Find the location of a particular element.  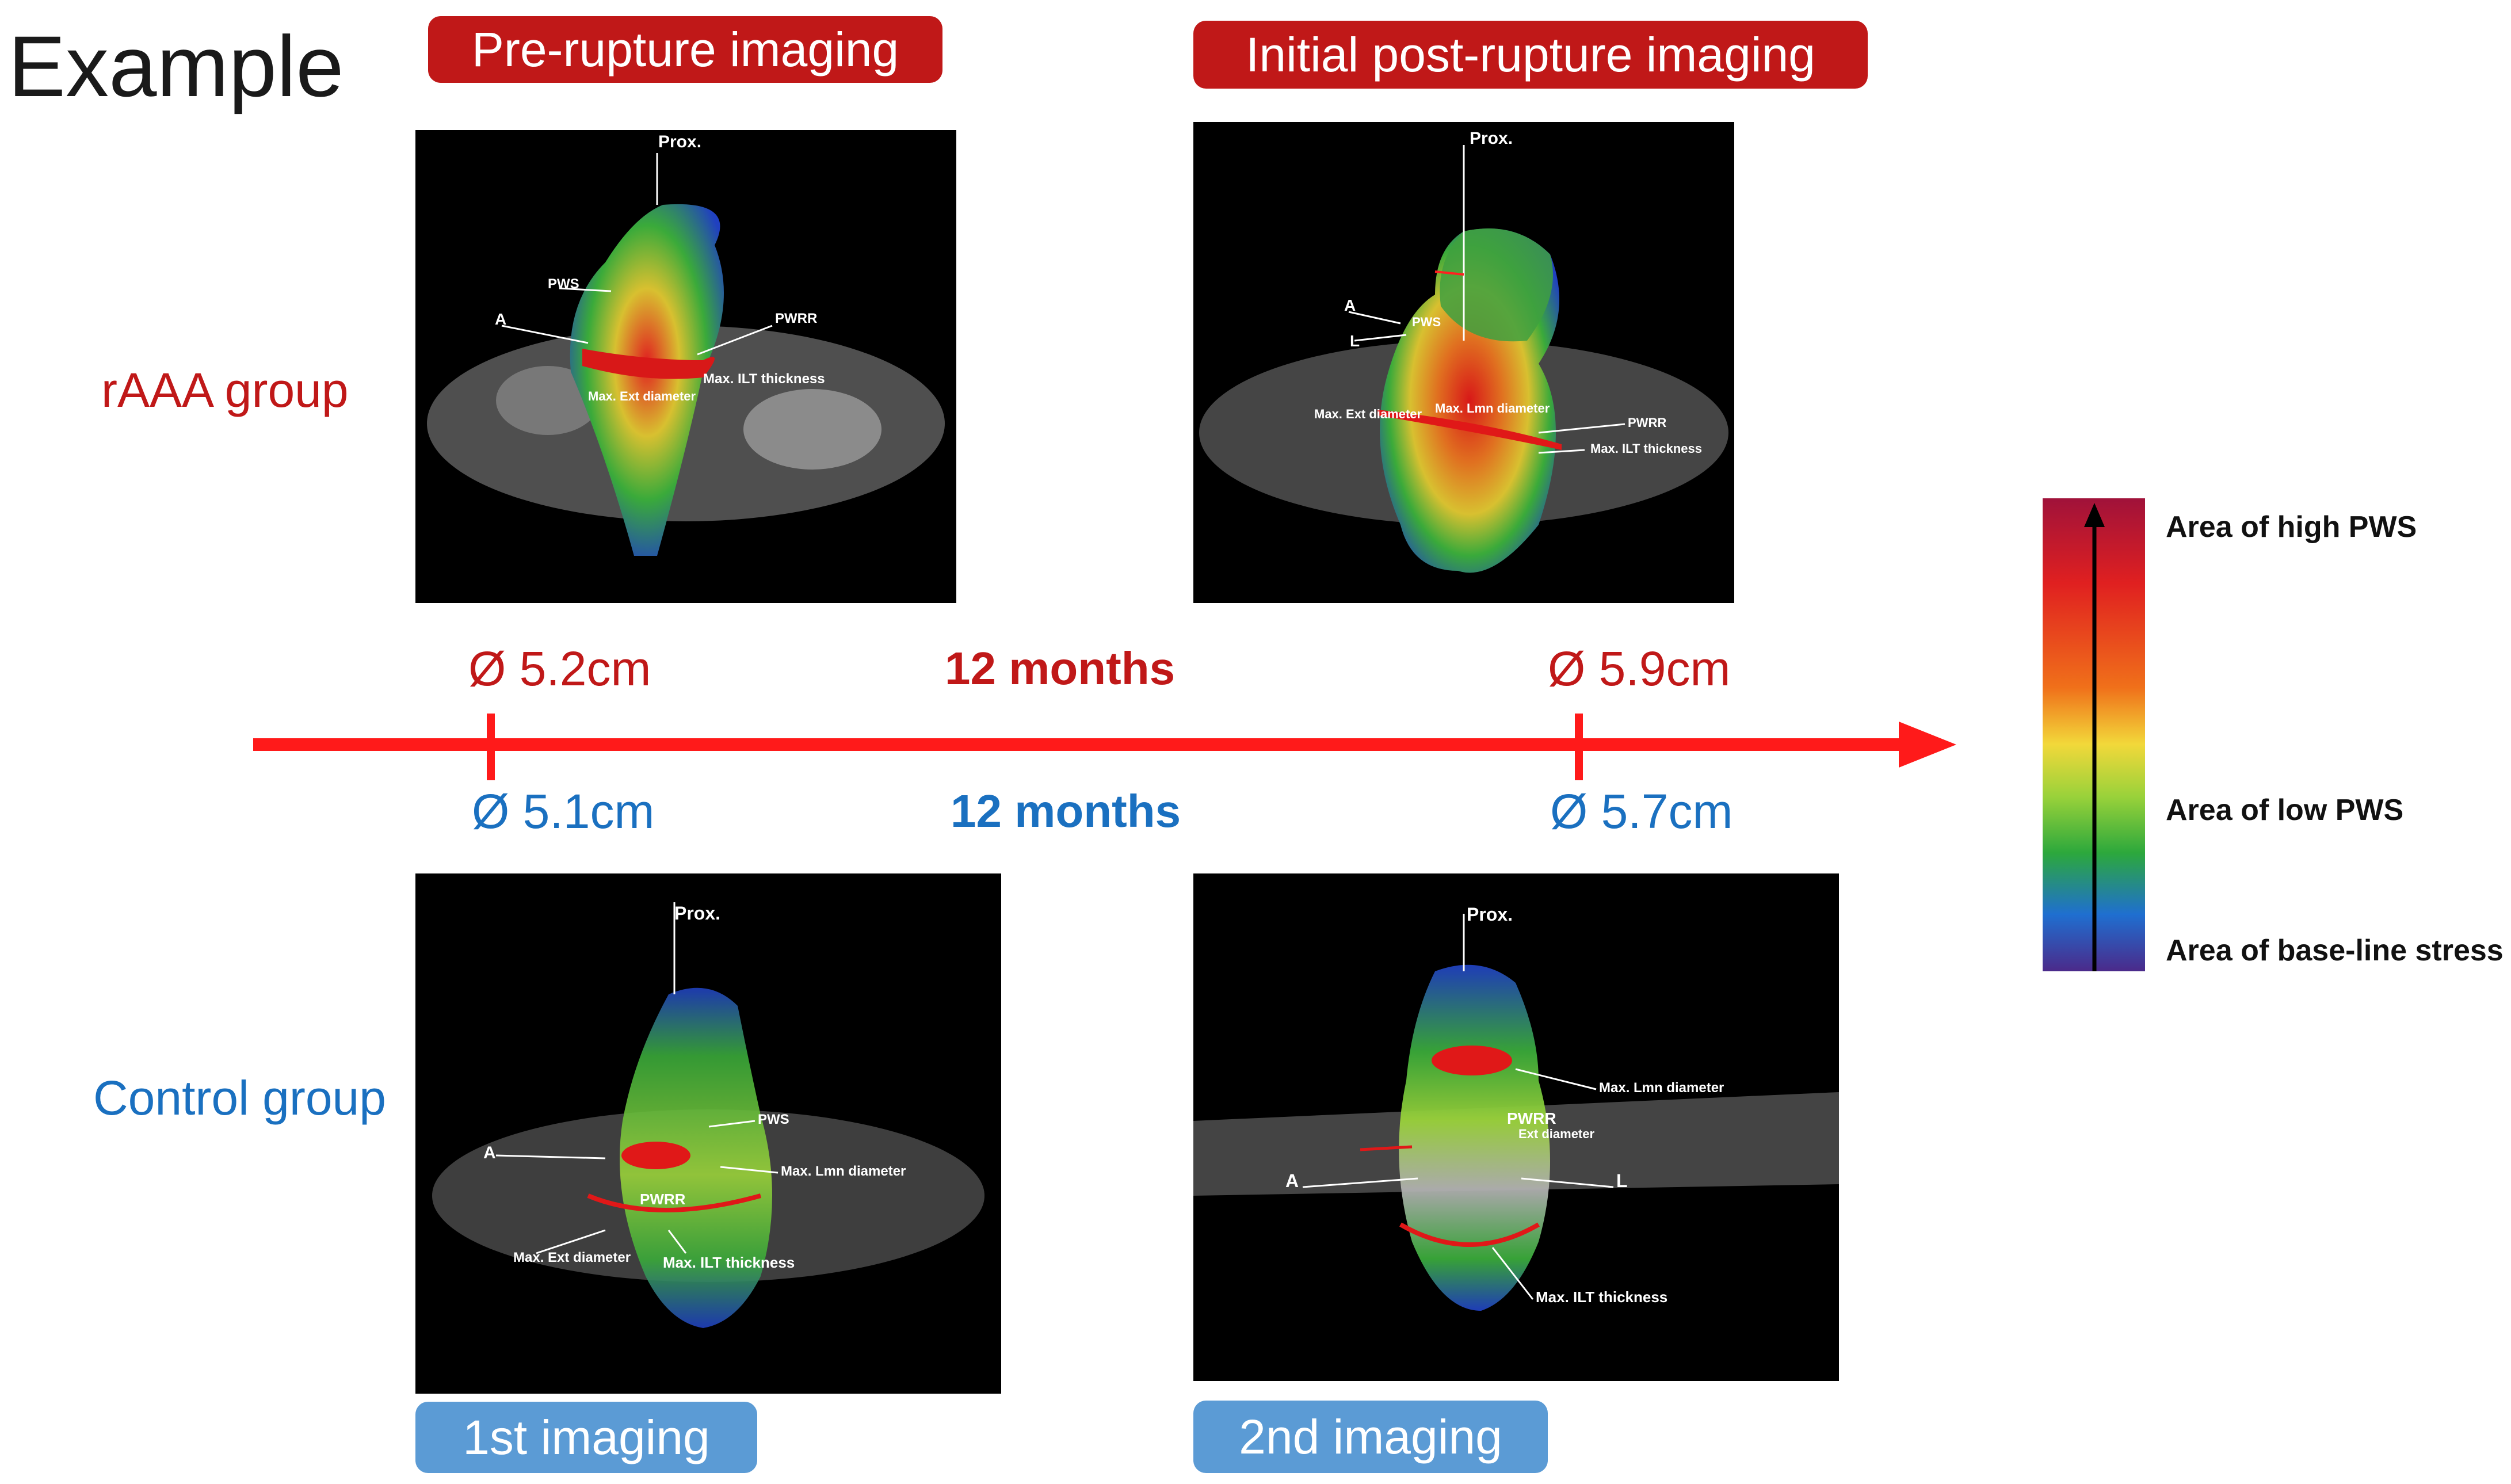

scale-label-low: Area of low PWS is located at coordinates (2285, 810).